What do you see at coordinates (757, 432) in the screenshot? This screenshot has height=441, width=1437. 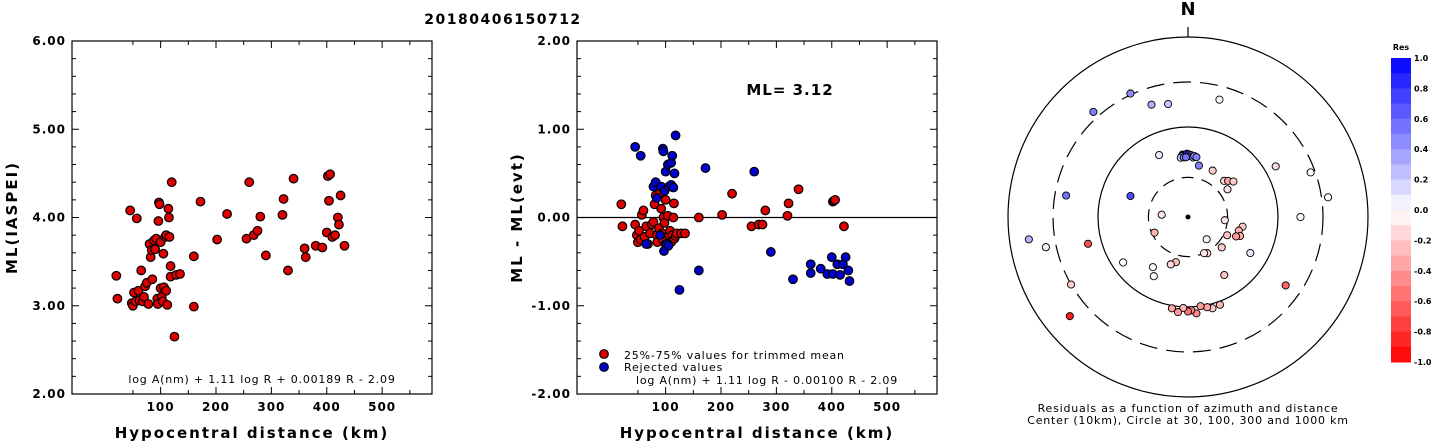 I see `x-axis-label: Hypocentral distance (km)` at bounding box center [757, 432].